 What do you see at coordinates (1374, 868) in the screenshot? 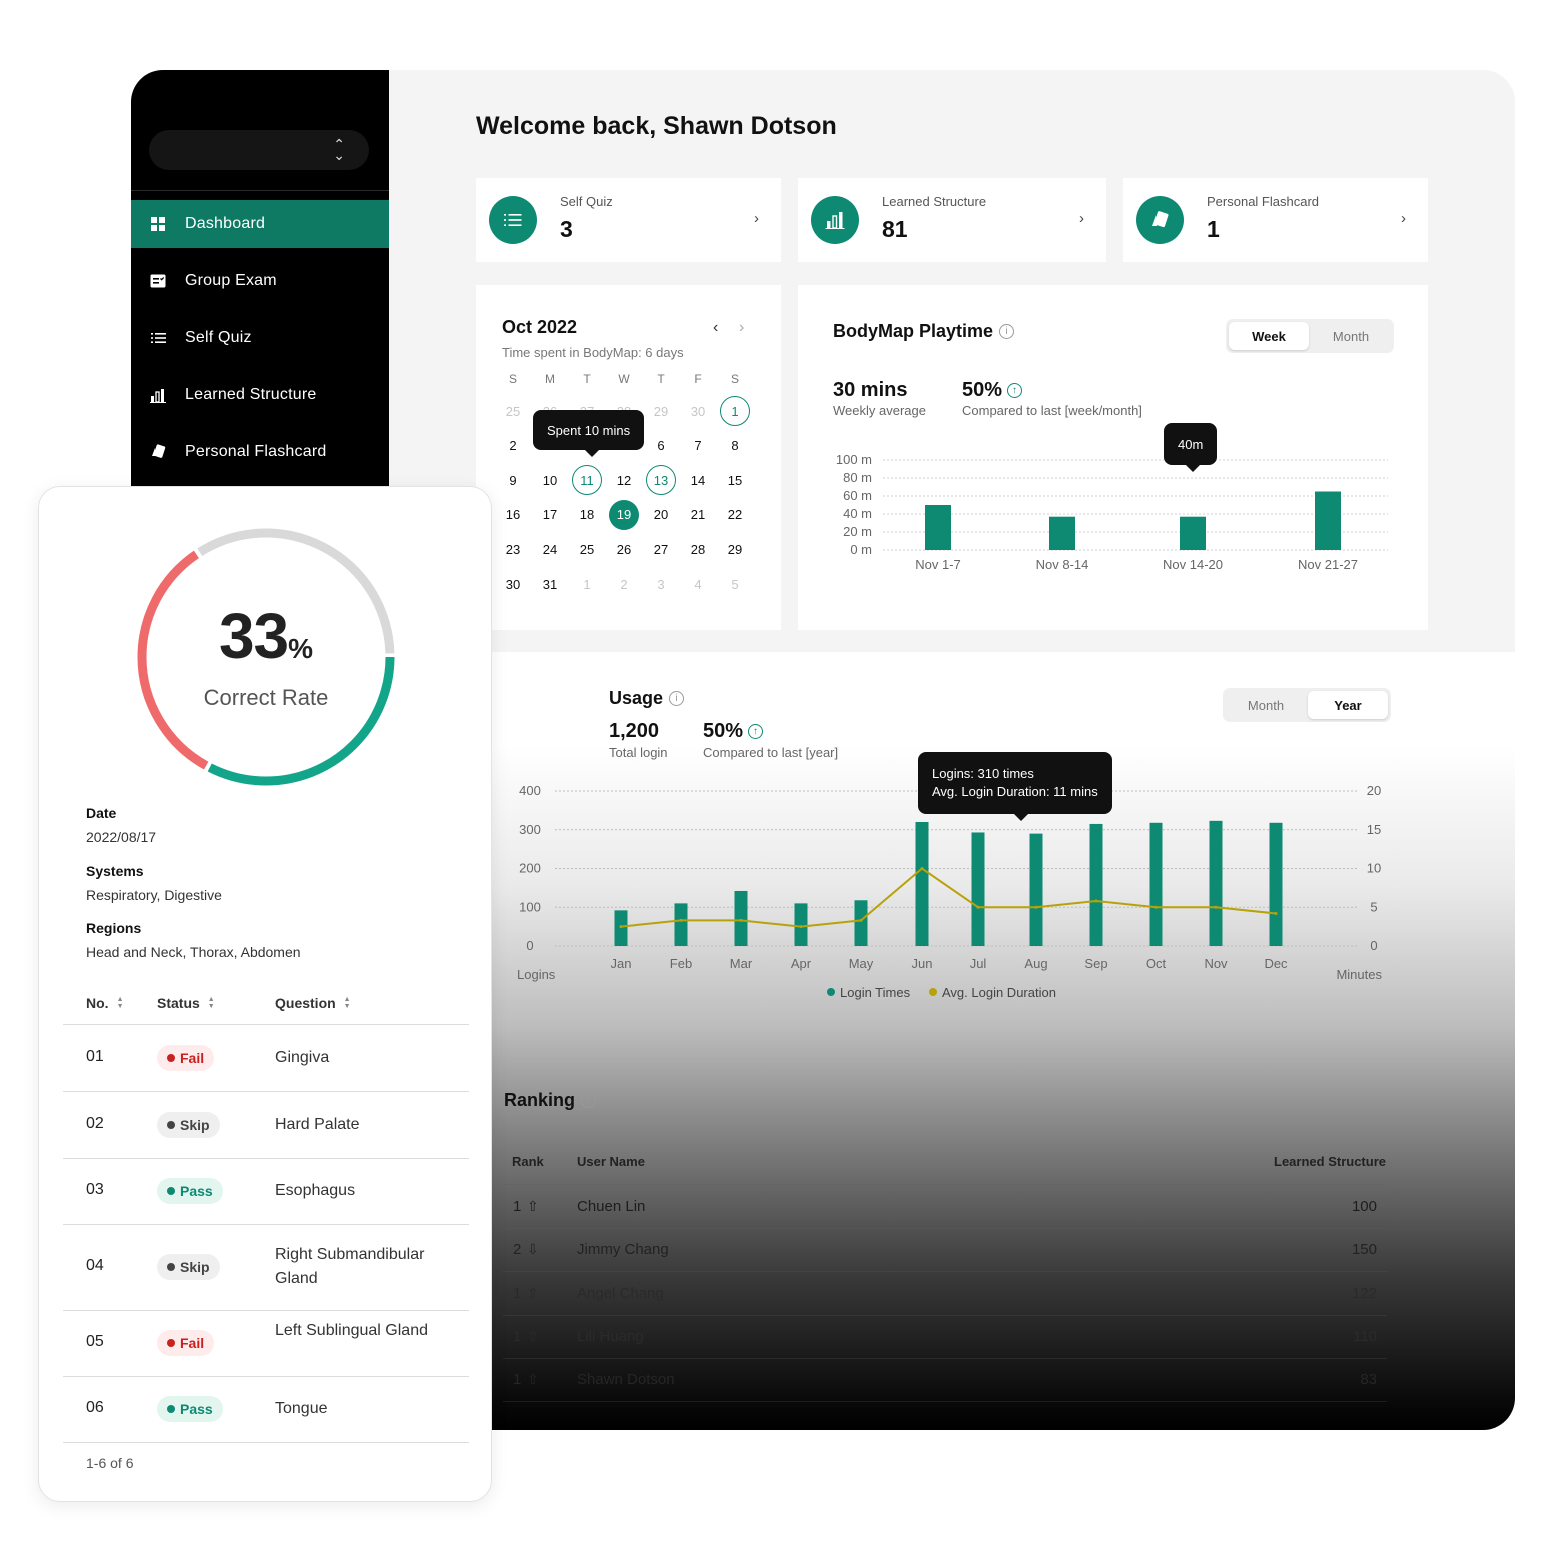
I see `y-right-tick-label: 10` at bounding box center [1374, 868].